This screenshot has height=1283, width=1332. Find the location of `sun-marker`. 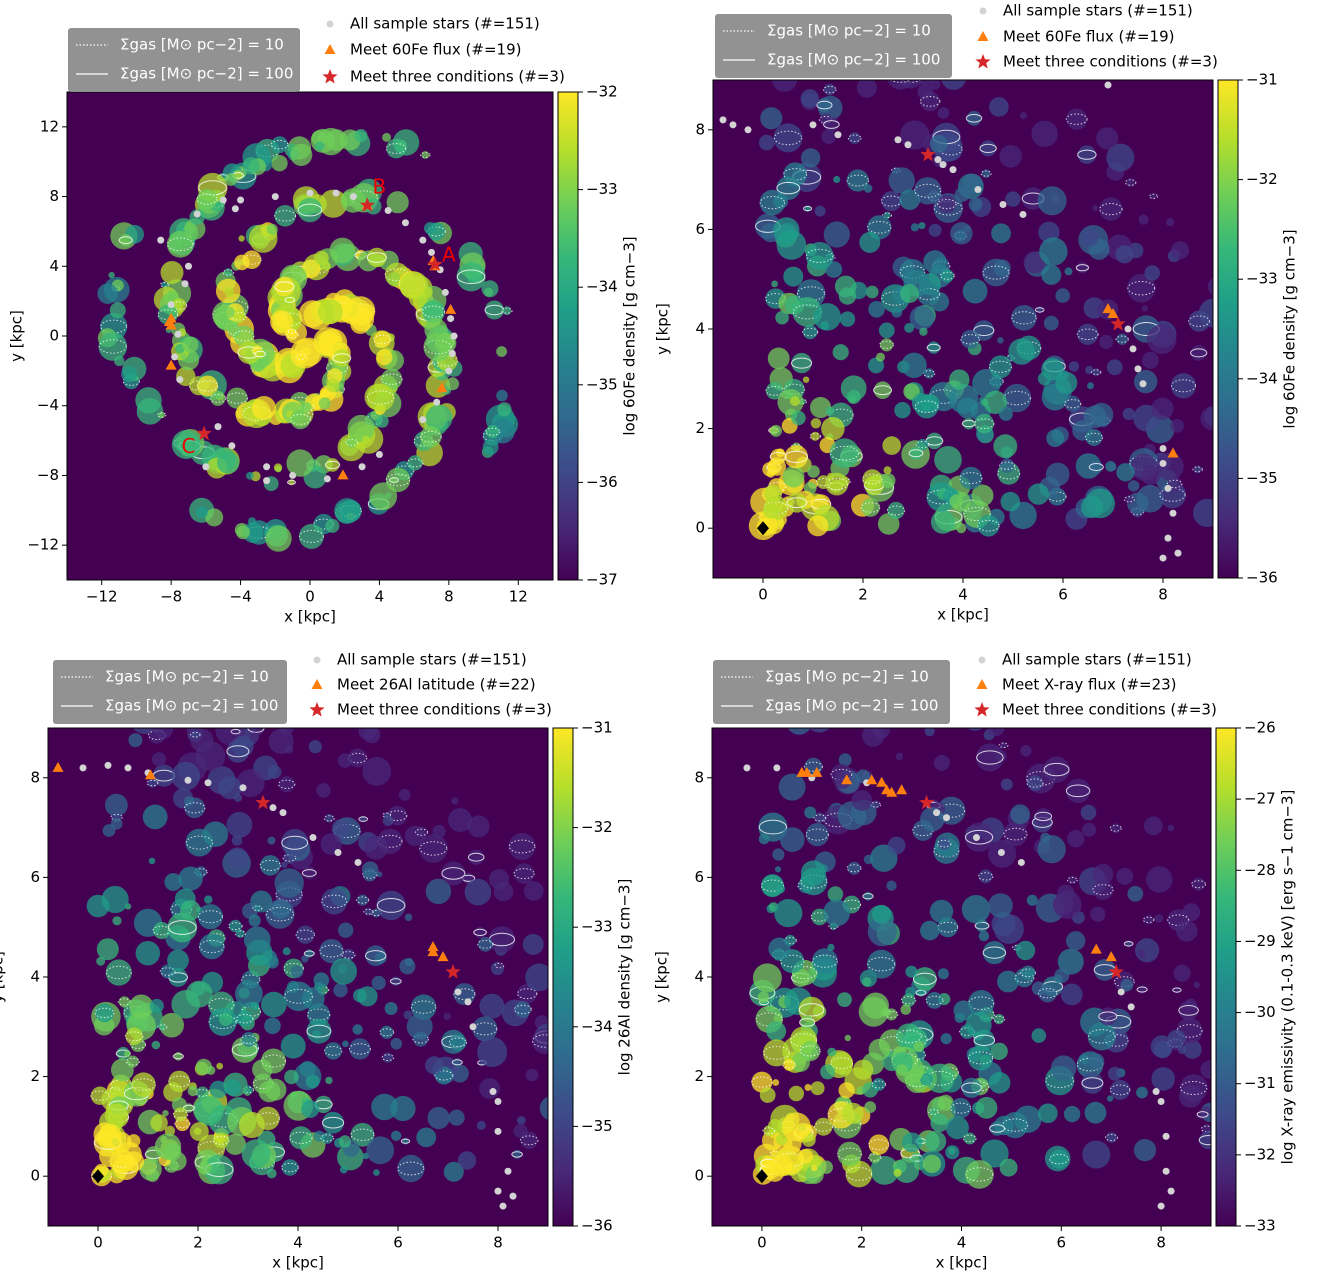

sun-marker is located at coordinates (98, 1176).